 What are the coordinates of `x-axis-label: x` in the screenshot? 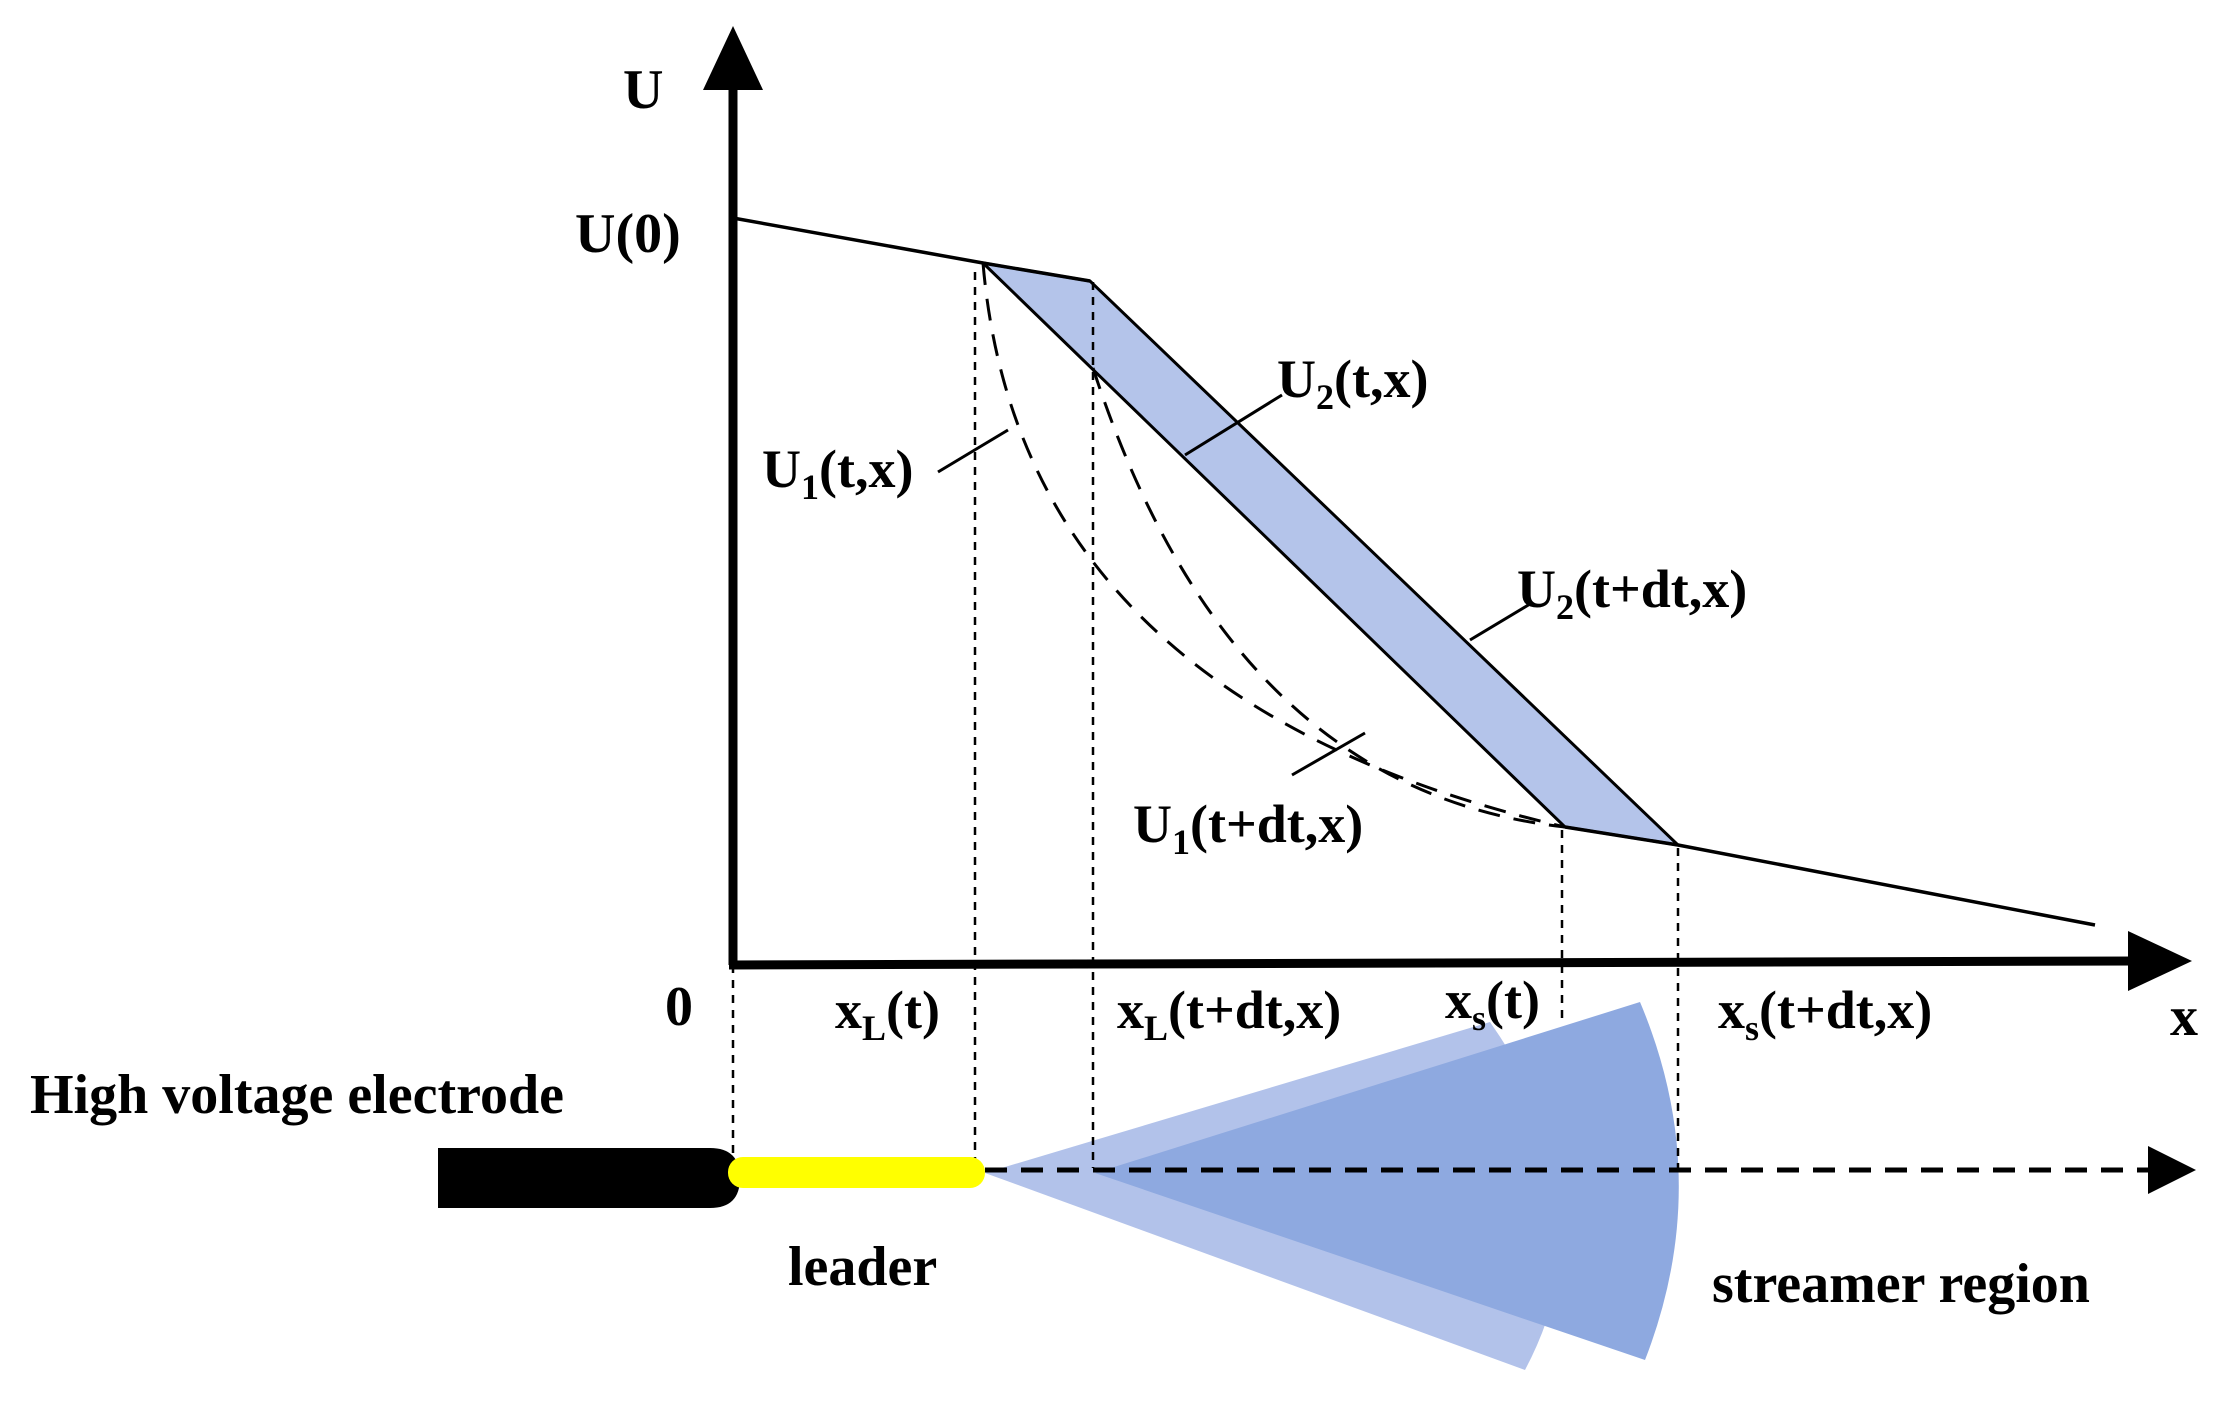 It's located at (2184, 1017).